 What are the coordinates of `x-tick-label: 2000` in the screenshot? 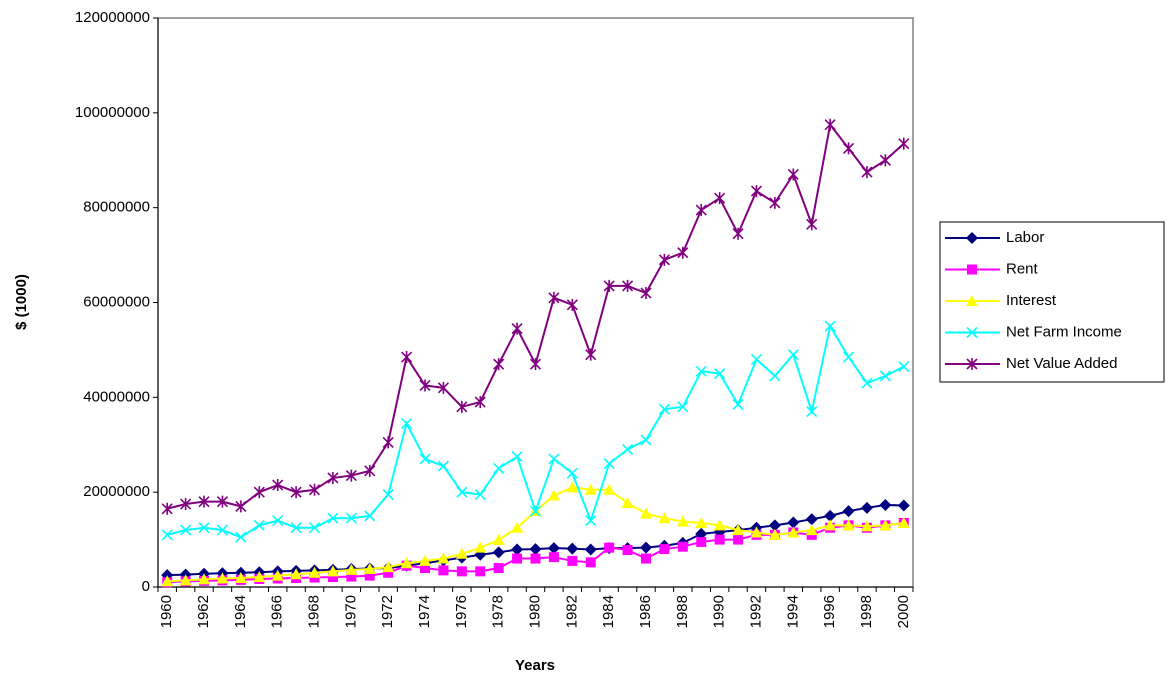 It's located at (903, 611).